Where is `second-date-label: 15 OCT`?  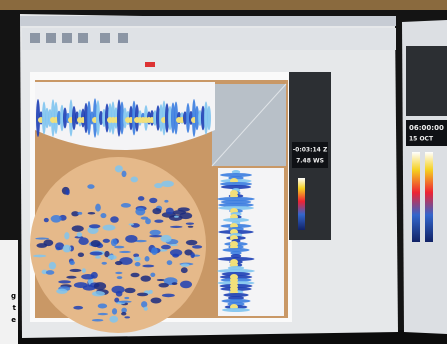 second-date-label: 15 OCT is located at coordinates (421, 139).